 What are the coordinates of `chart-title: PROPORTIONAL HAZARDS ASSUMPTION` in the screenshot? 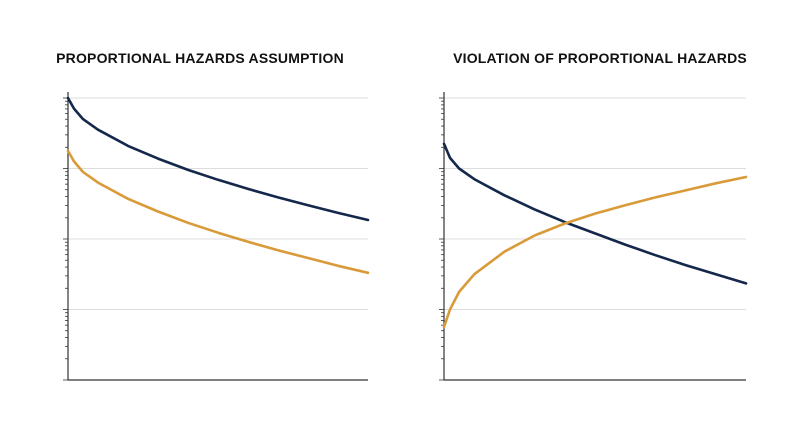 It's located at (200, 58).